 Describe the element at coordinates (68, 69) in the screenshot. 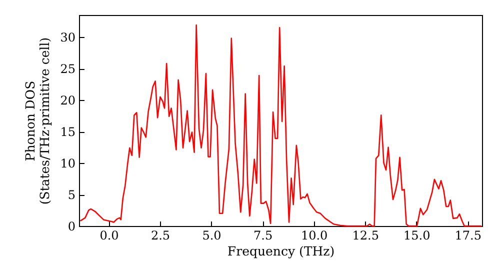

I see `y-tick-label: 25` at that location.